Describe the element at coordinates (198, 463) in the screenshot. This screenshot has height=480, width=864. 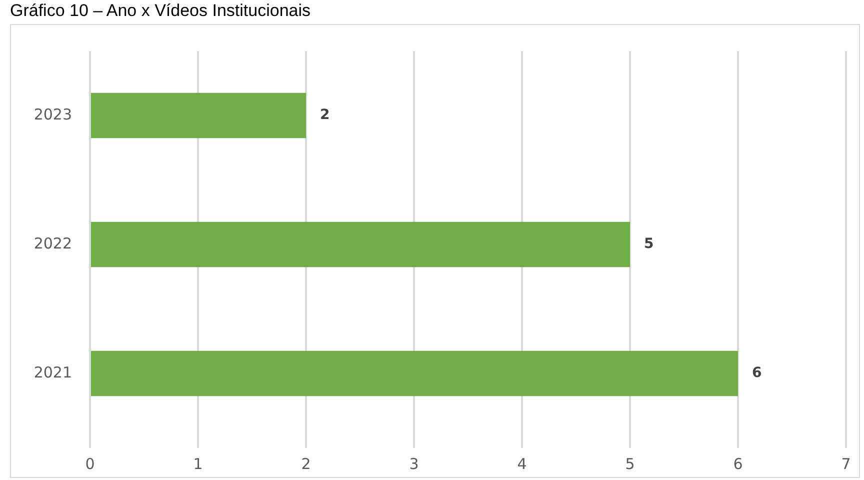
I see `x-tick-label: 1` at that location.